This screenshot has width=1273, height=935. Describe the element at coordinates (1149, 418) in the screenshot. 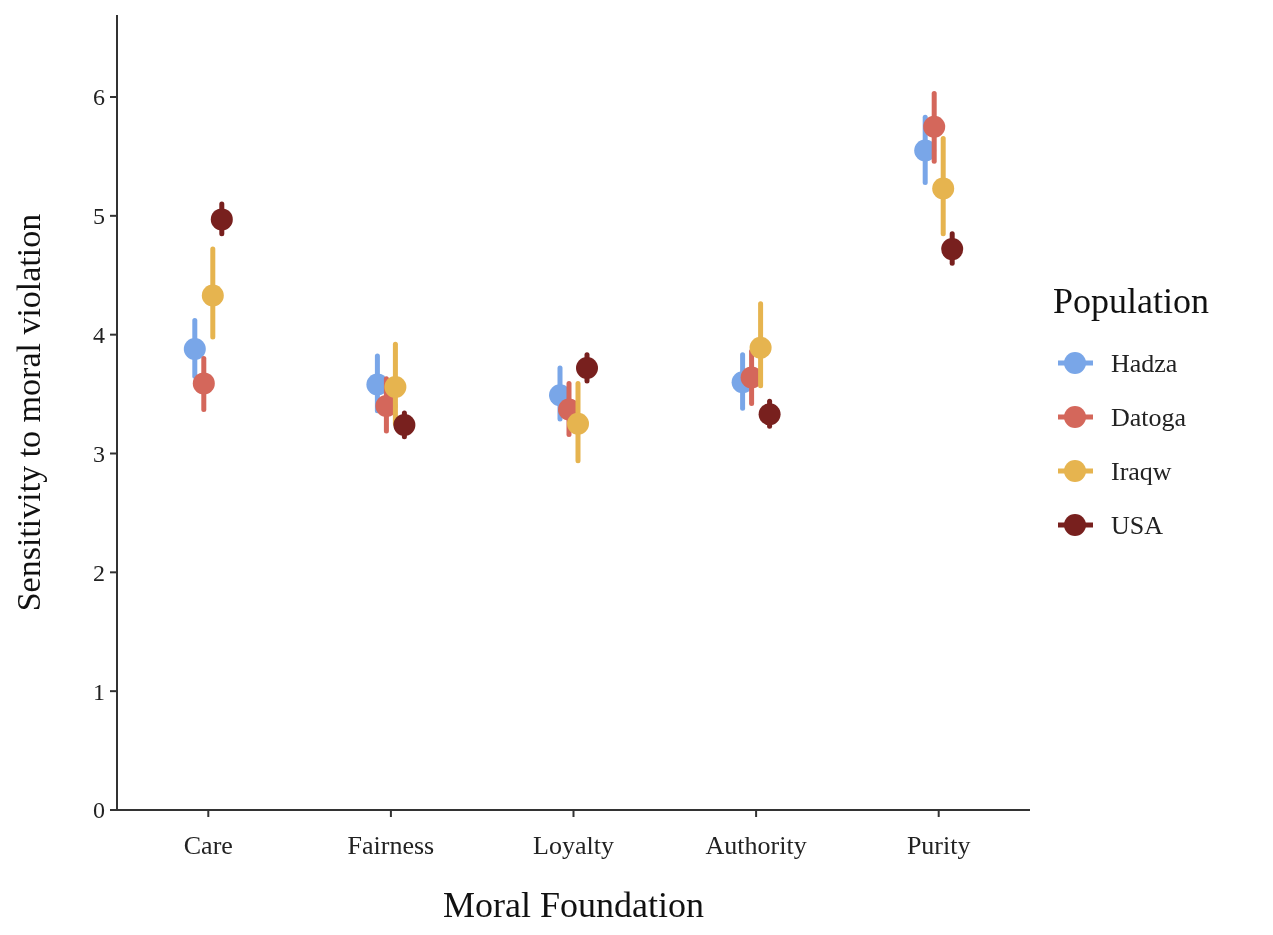

I see `legend-label: Datoga` at that location.